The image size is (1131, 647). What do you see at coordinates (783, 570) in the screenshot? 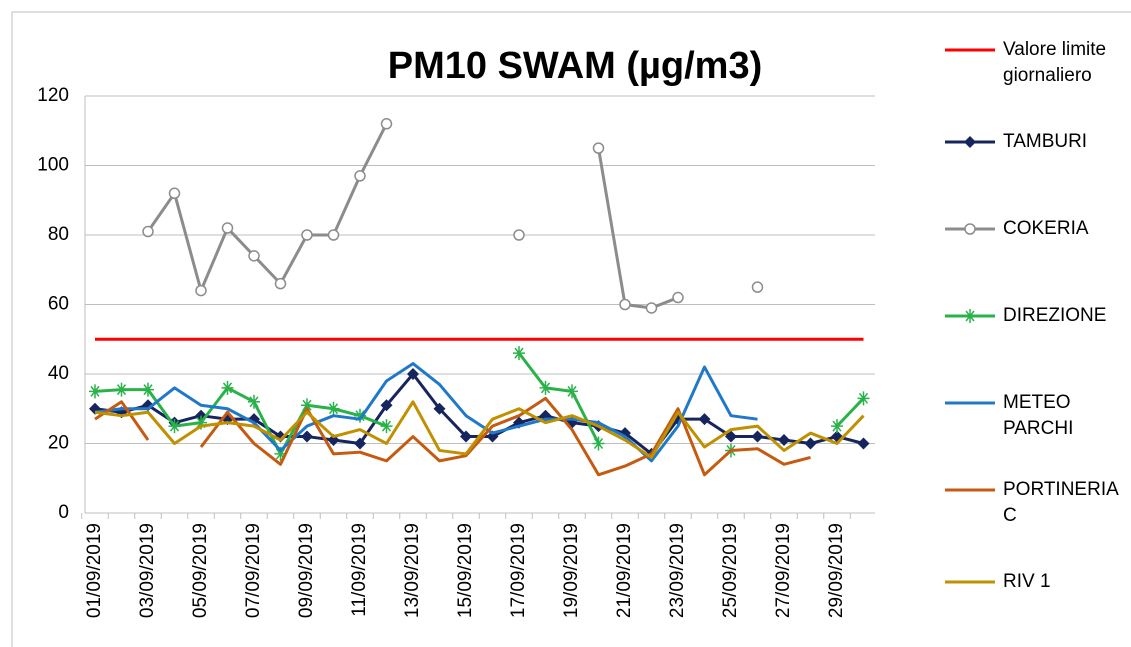
I see `x-tick-label: 27/09/2019` at bounding box center [783, 570].